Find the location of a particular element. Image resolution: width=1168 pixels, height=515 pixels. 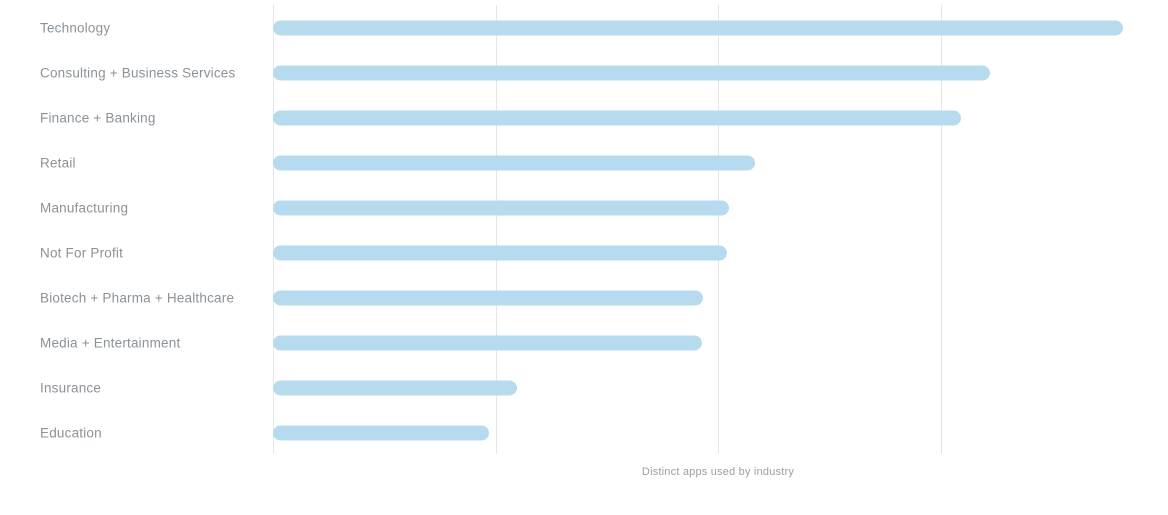

category-label: Technology is located at coordinates (75, 27).